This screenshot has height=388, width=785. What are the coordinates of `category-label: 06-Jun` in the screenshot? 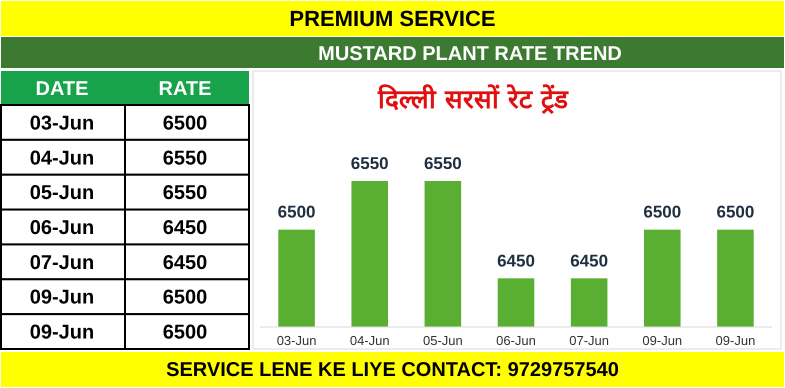 It's located at (62, 228).